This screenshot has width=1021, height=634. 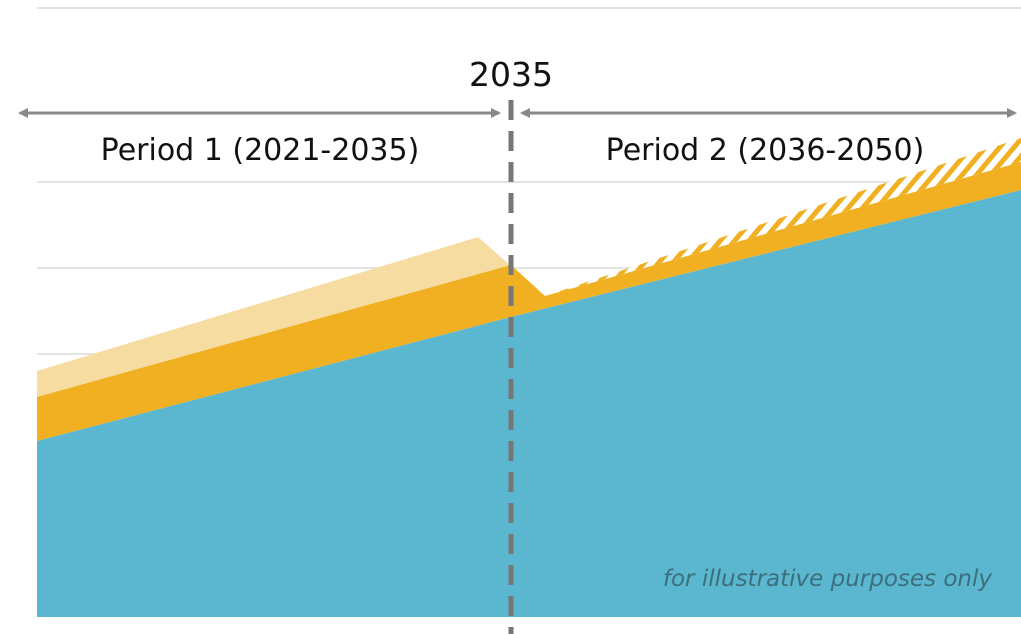 I want to click on note: for illustrative purposes only, so click(x=827, y=579).